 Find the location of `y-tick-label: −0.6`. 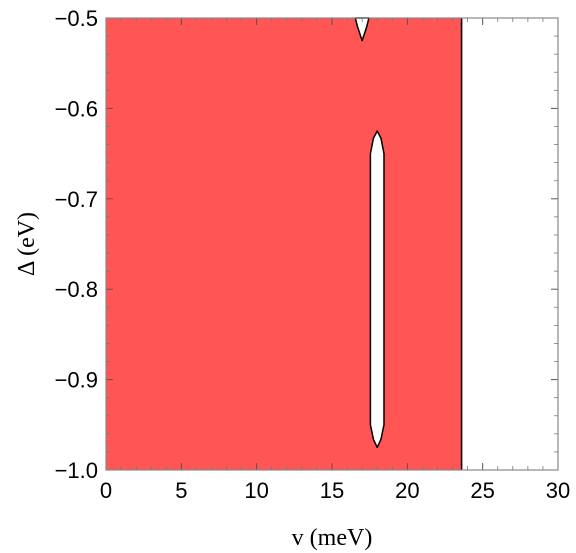

y-tick-label: −0.6 is located at coordinates (76, 108).